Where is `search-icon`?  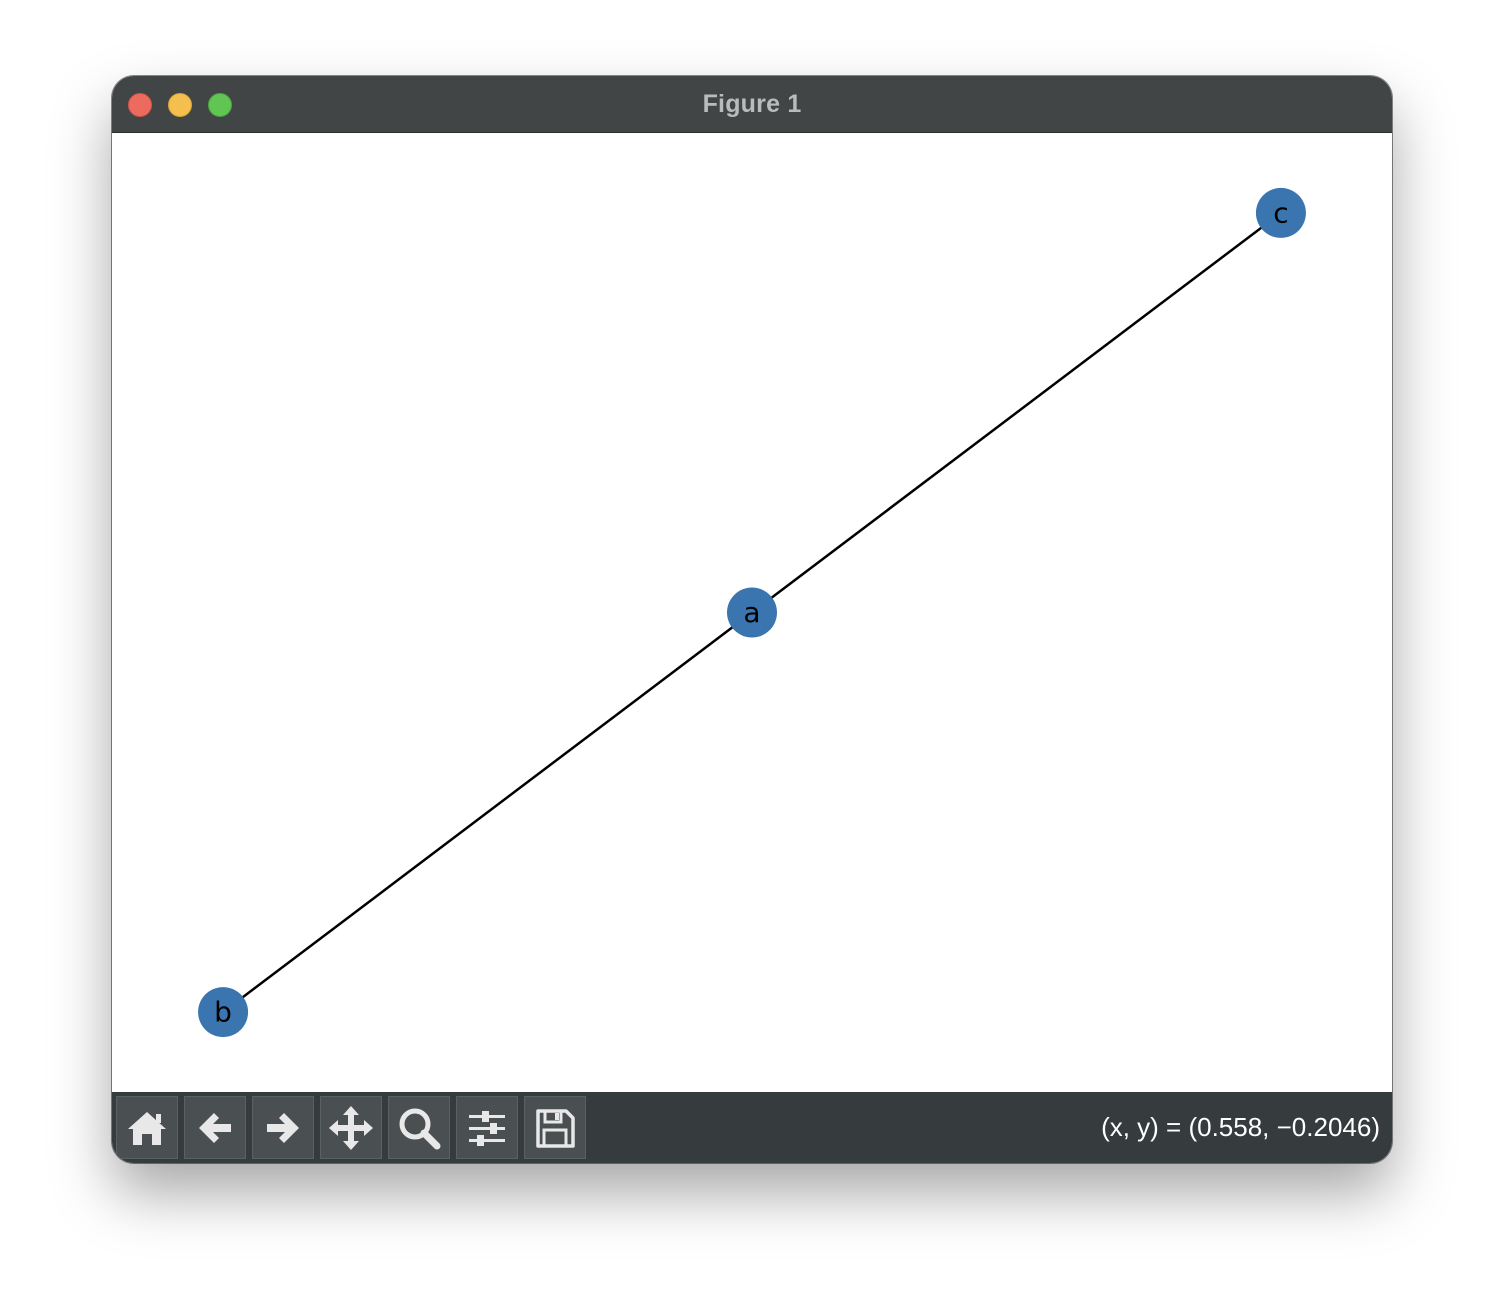
search-icon is located at coordinates (420, 1128).